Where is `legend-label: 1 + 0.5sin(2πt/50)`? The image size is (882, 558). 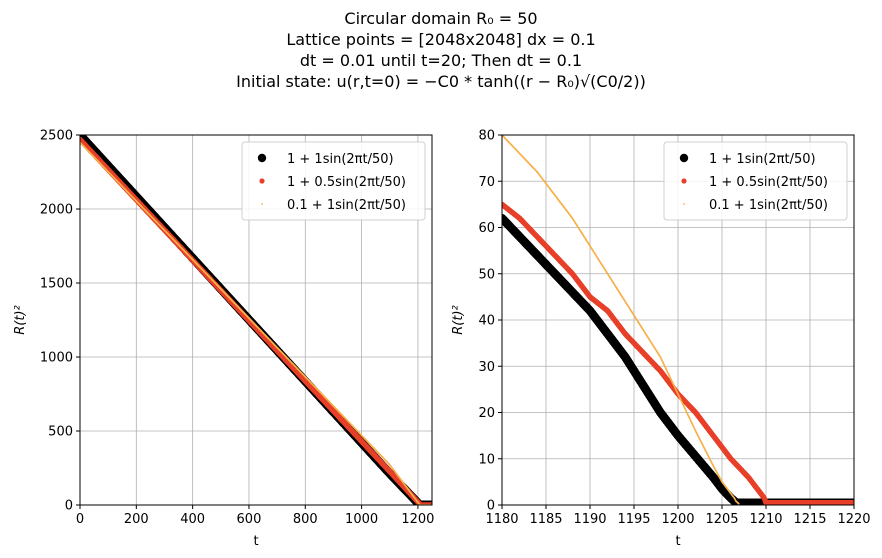 legend-label: 1 + 0.5sin(2πt/50) is located at coordinates (346, 182).